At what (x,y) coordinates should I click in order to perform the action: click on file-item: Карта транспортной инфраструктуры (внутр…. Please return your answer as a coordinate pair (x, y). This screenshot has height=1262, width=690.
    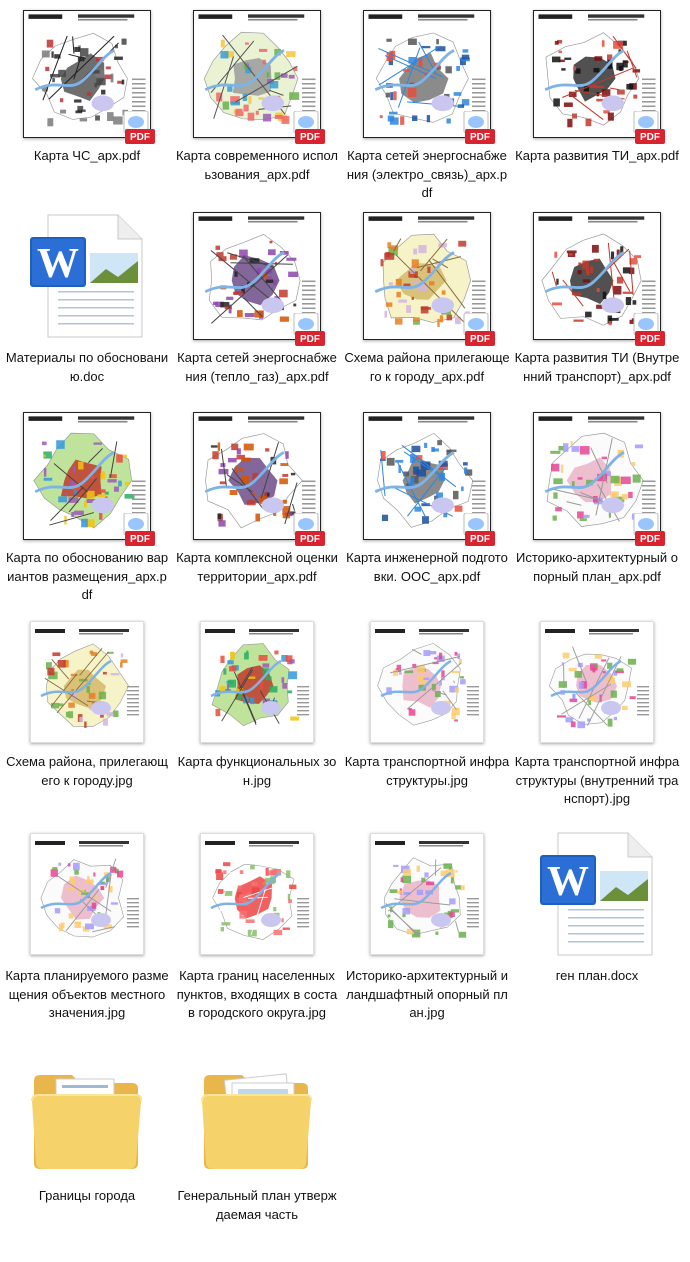
    Looking at the image, I should click on (597, 718).